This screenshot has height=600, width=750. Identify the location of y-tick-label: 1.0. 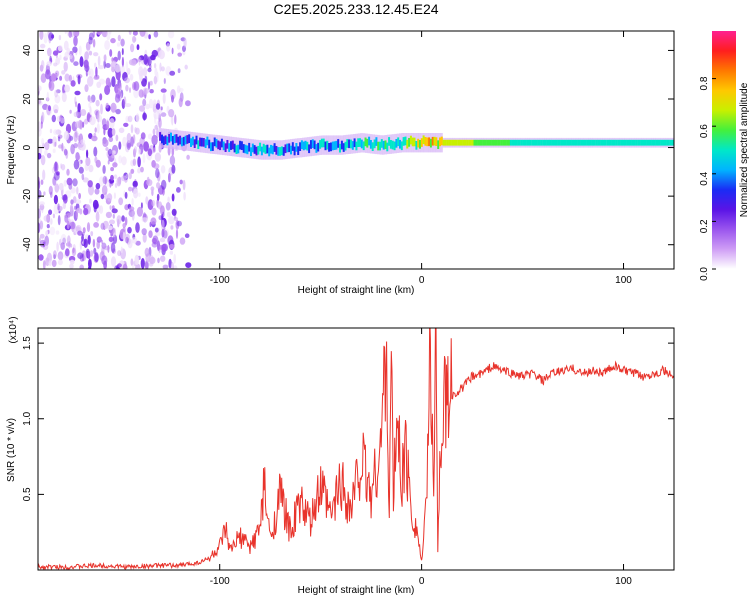
(27, 418).